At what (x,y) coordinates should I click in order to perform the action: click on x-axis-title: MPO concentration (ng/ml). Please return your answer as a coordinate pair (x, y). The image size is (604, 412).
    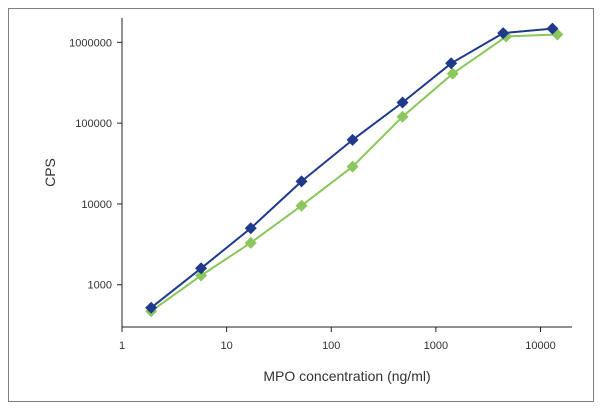
    Looking at the image, I should click on (346, 376).